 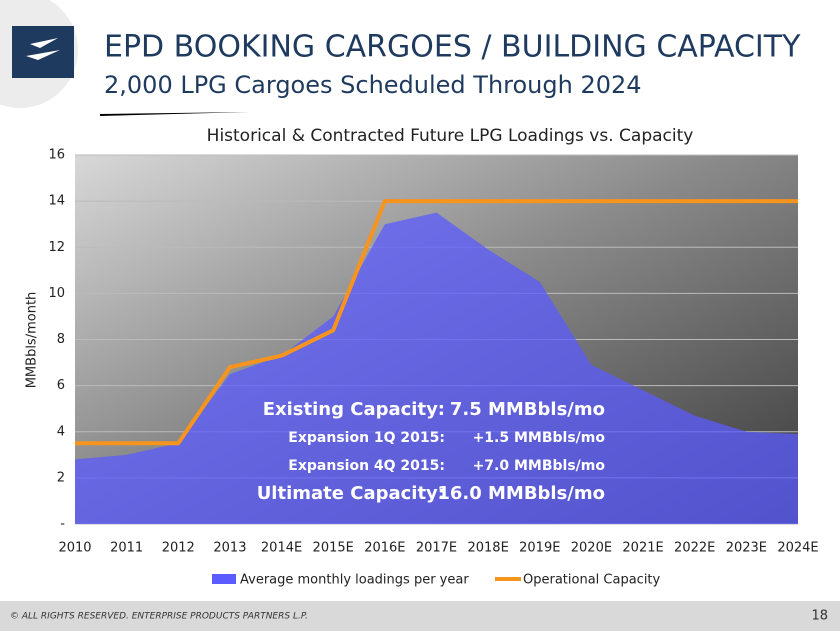 I want to click on page-number: 18, so click(x=819, y=616).